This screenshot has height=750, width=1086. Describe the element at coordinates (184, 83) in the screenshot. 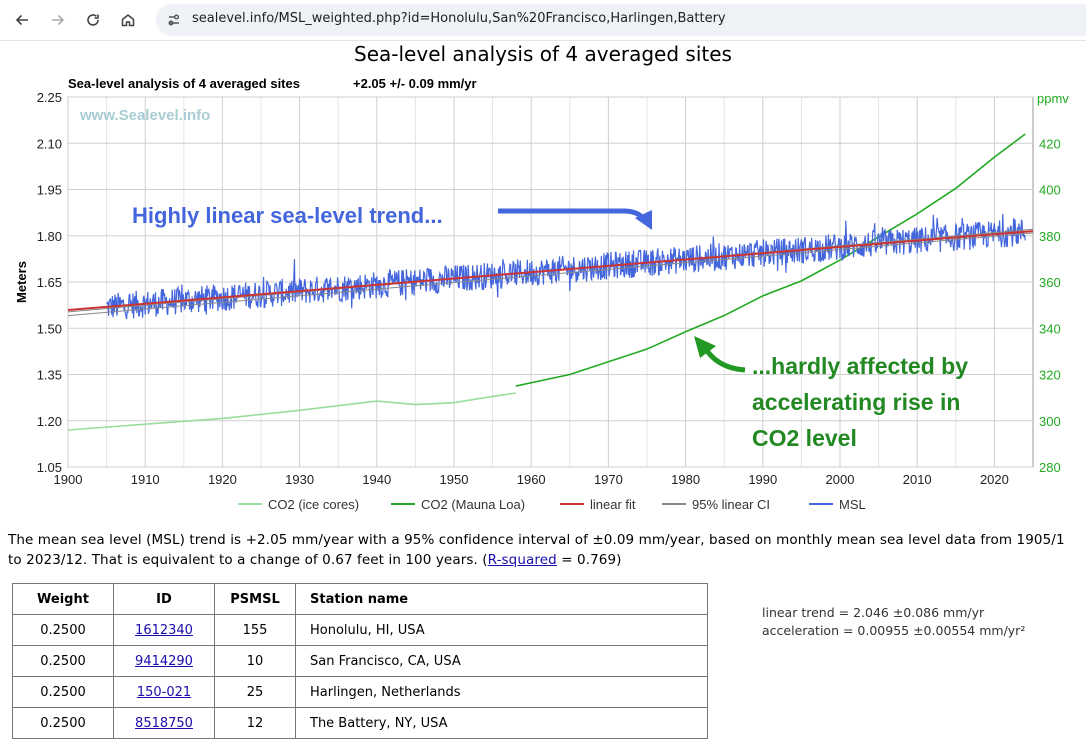

I see `chart-title: Sea-level analysis of 4 averaged sites` at that location.